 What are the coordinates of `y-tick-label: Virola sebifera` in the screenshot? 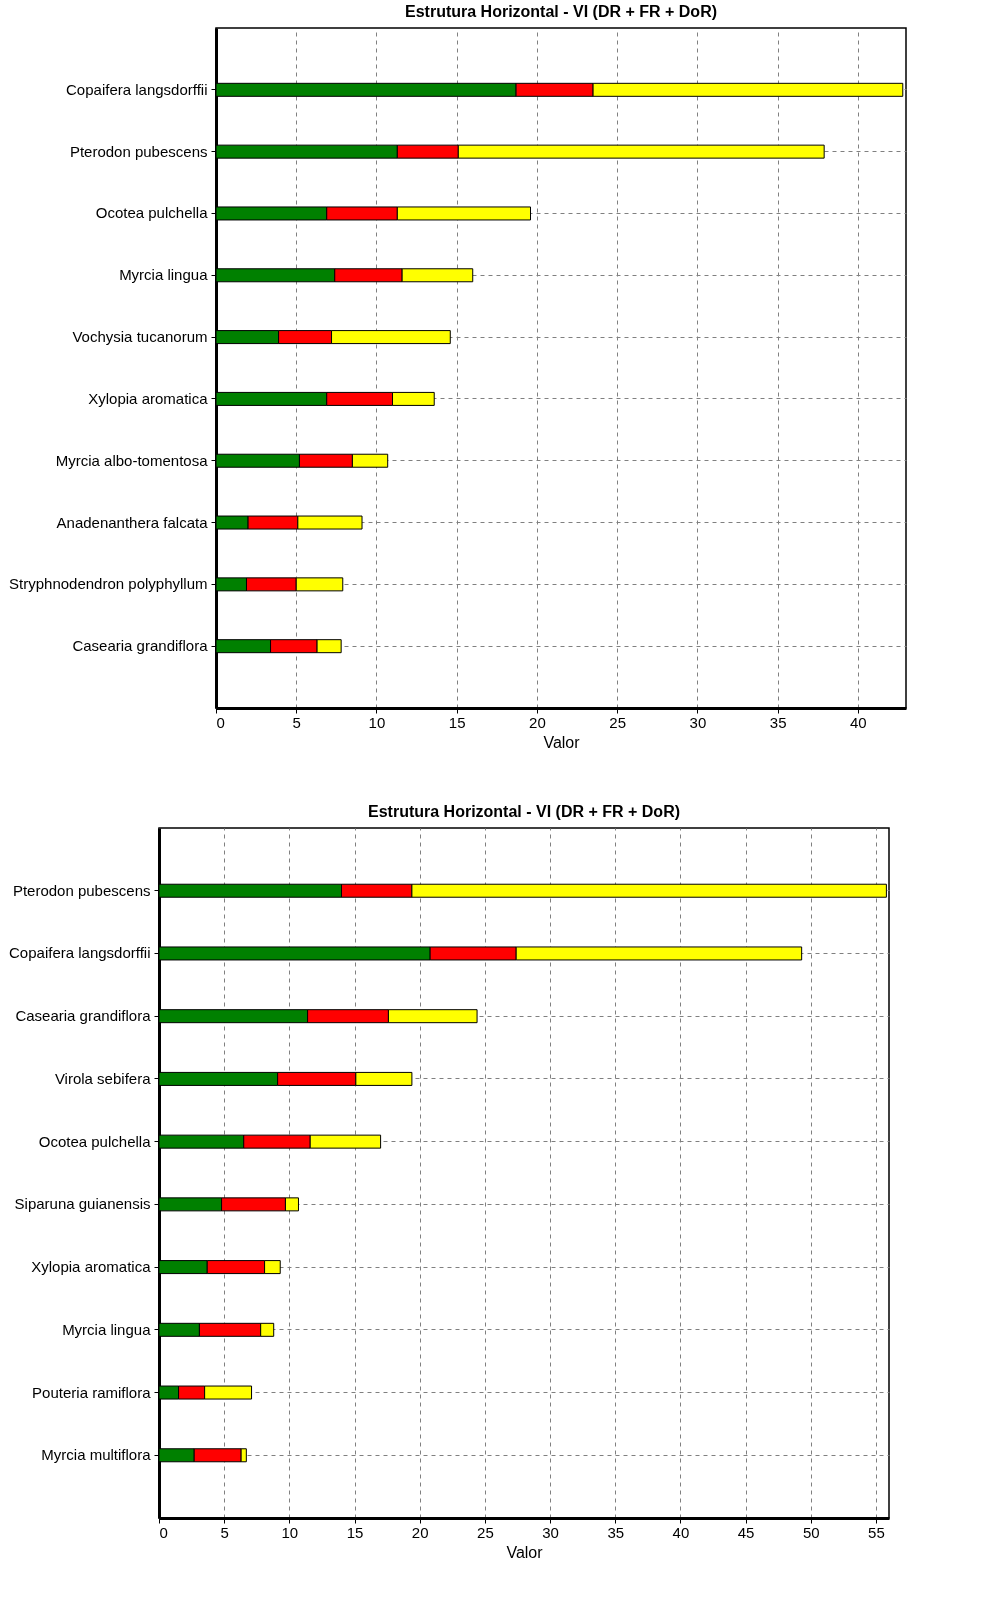 It's located at (103, 1078).